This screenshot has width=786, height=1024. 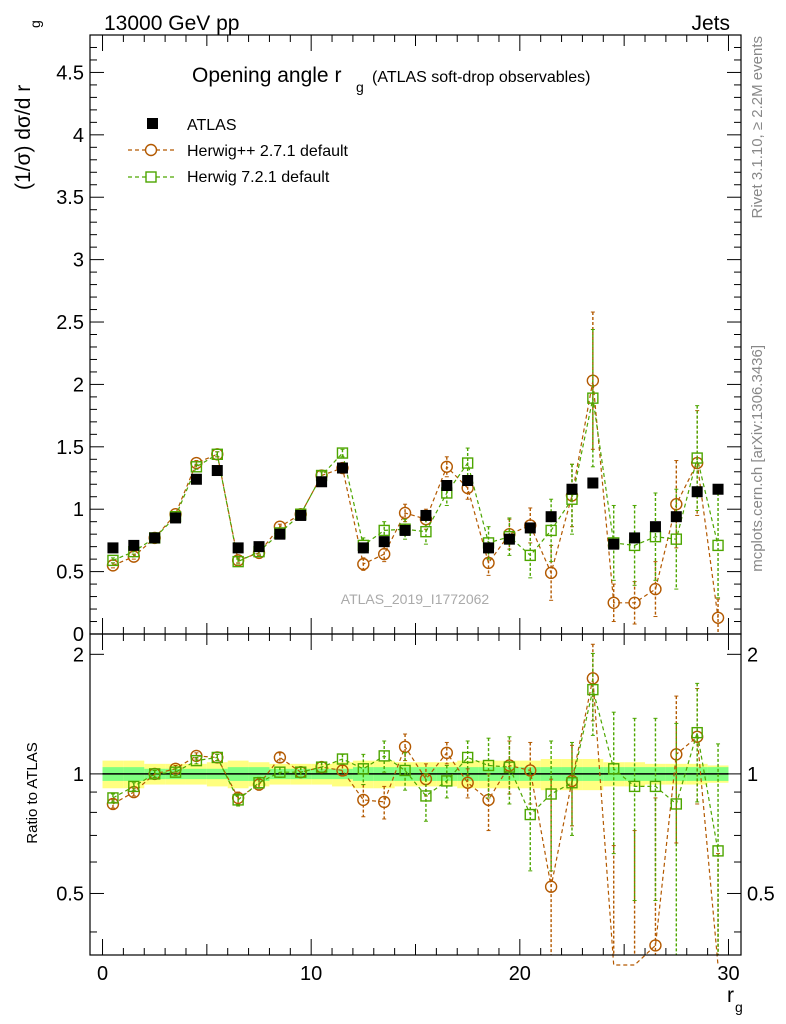 What do you see at coordinates (761, 894) in the screenshot?
I see `ratio-ytick-label-right: 0.5` at bounding box center [761, 894].